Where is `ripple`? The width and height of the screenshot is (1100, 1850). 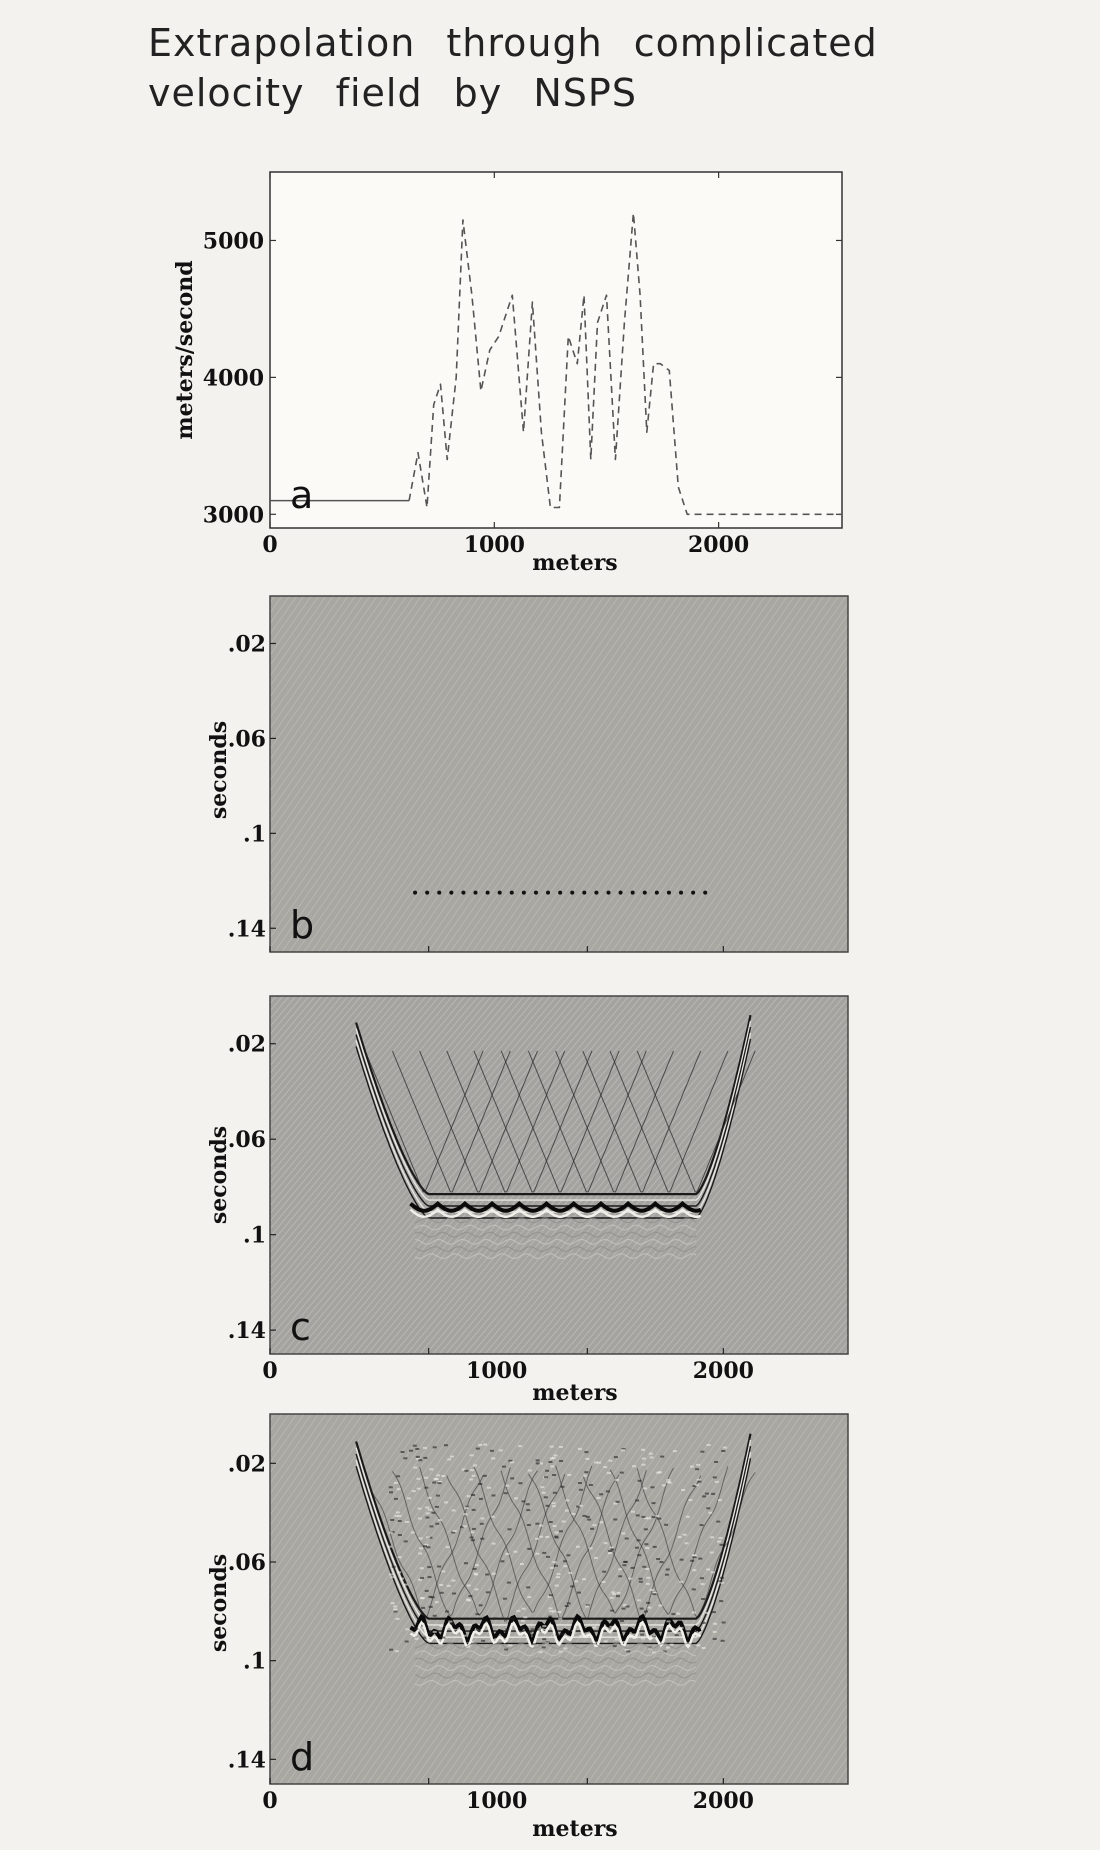 ripple is located at coordinates (555, 1249).